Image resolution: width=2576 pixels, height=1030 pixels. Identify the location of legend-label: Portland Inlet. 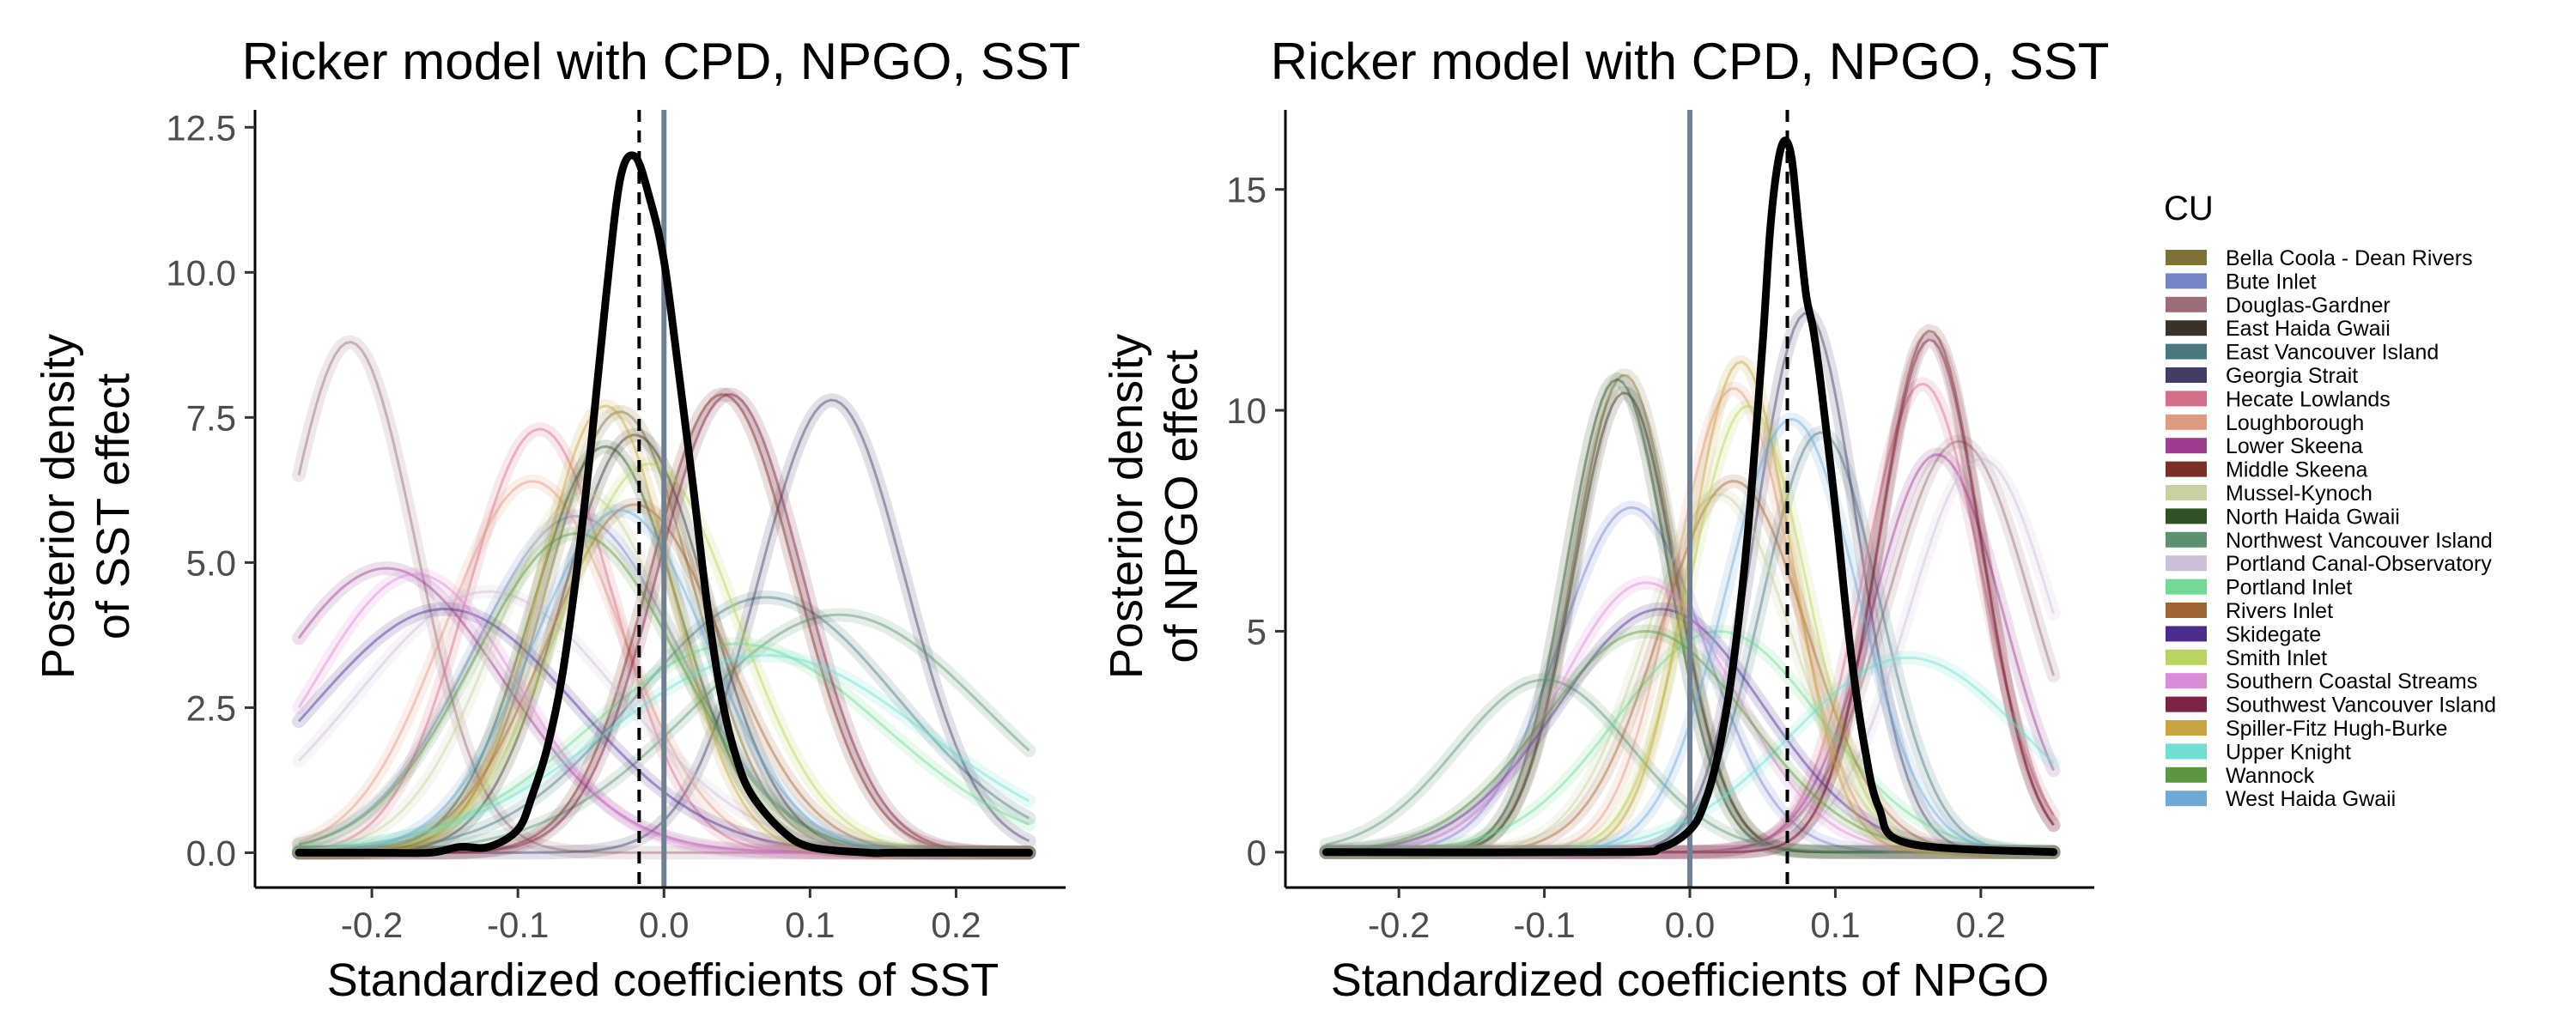
(2289, 588).